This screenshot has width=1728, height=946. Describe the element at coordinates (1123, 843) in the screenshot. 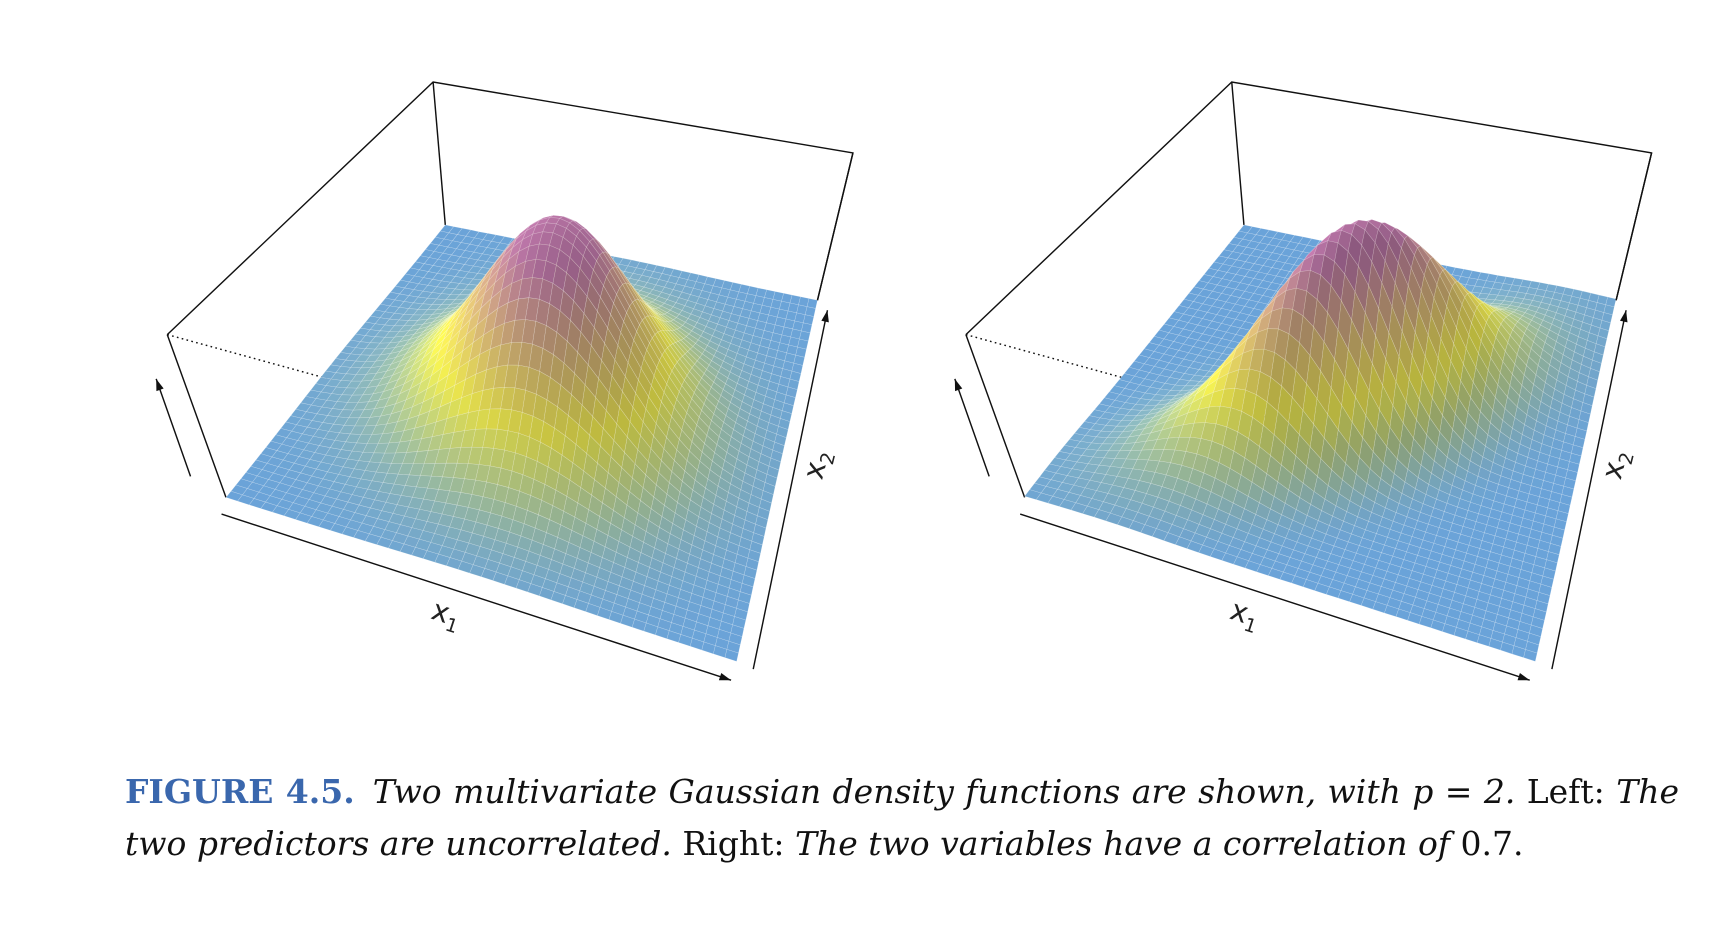

I see `caption-text: The two variables have a correlation of` at that location.